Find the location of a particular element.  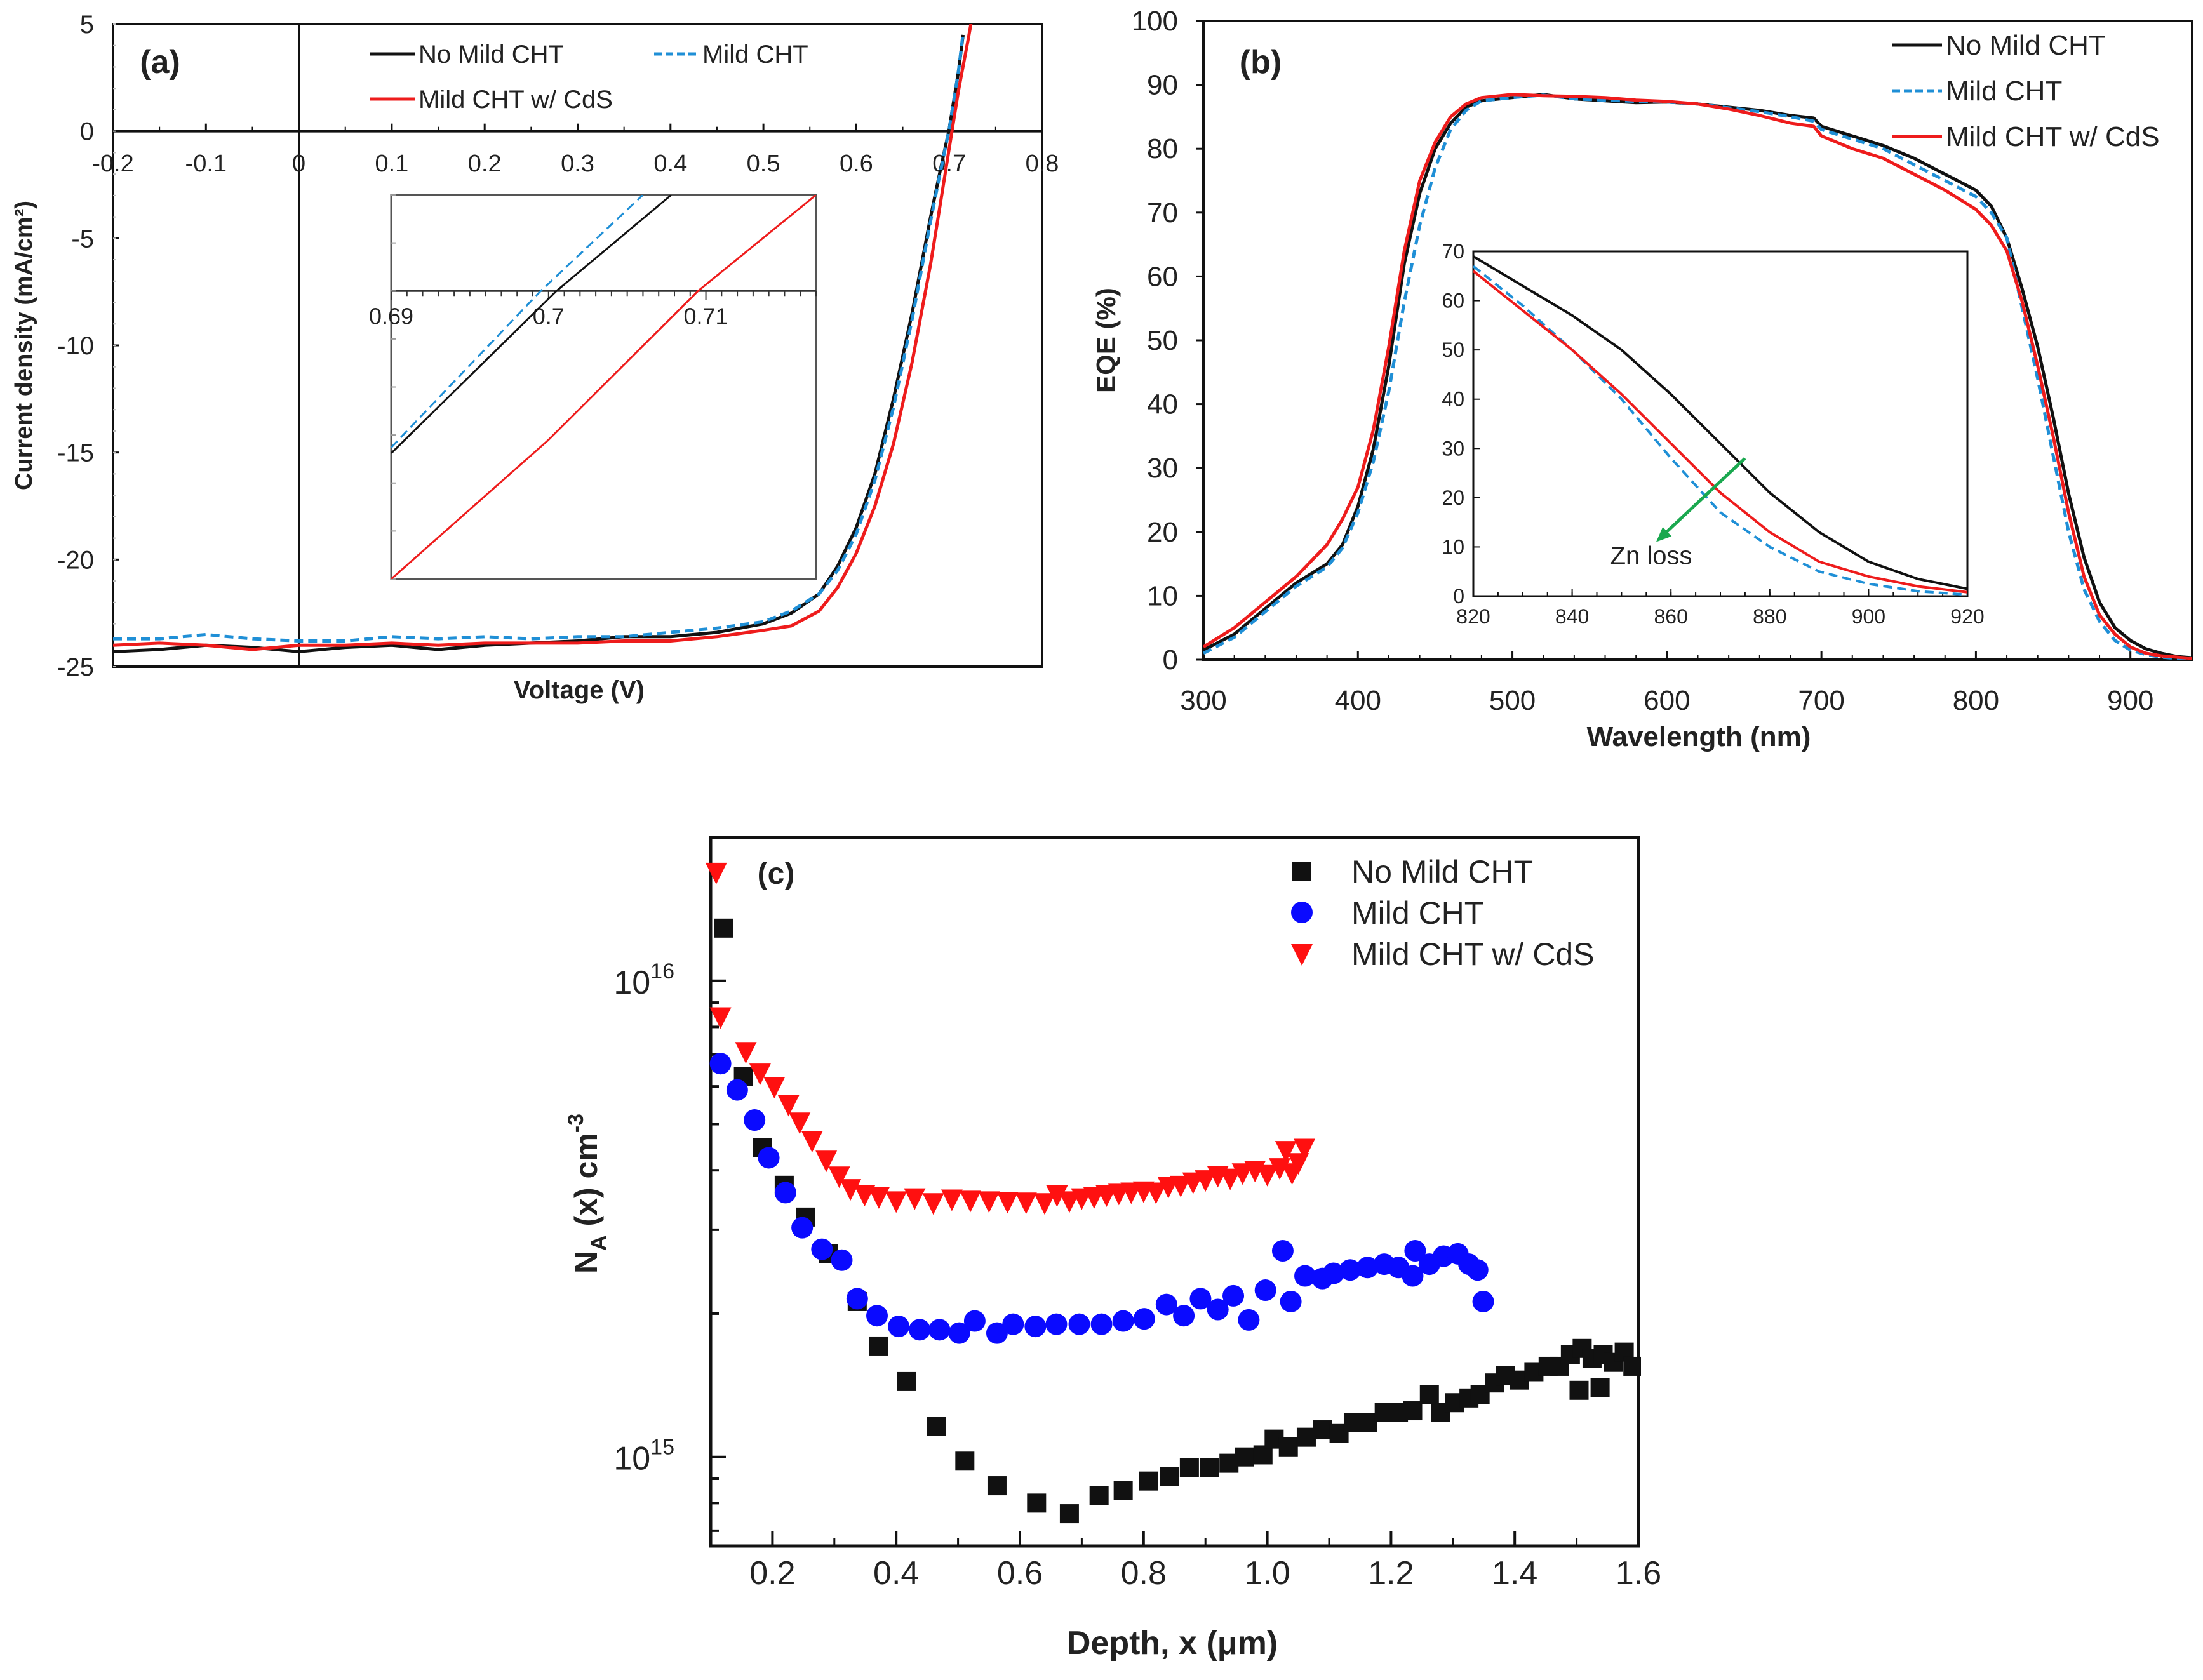

y-tick-label: 80 is located at coordinates (1162, 148).